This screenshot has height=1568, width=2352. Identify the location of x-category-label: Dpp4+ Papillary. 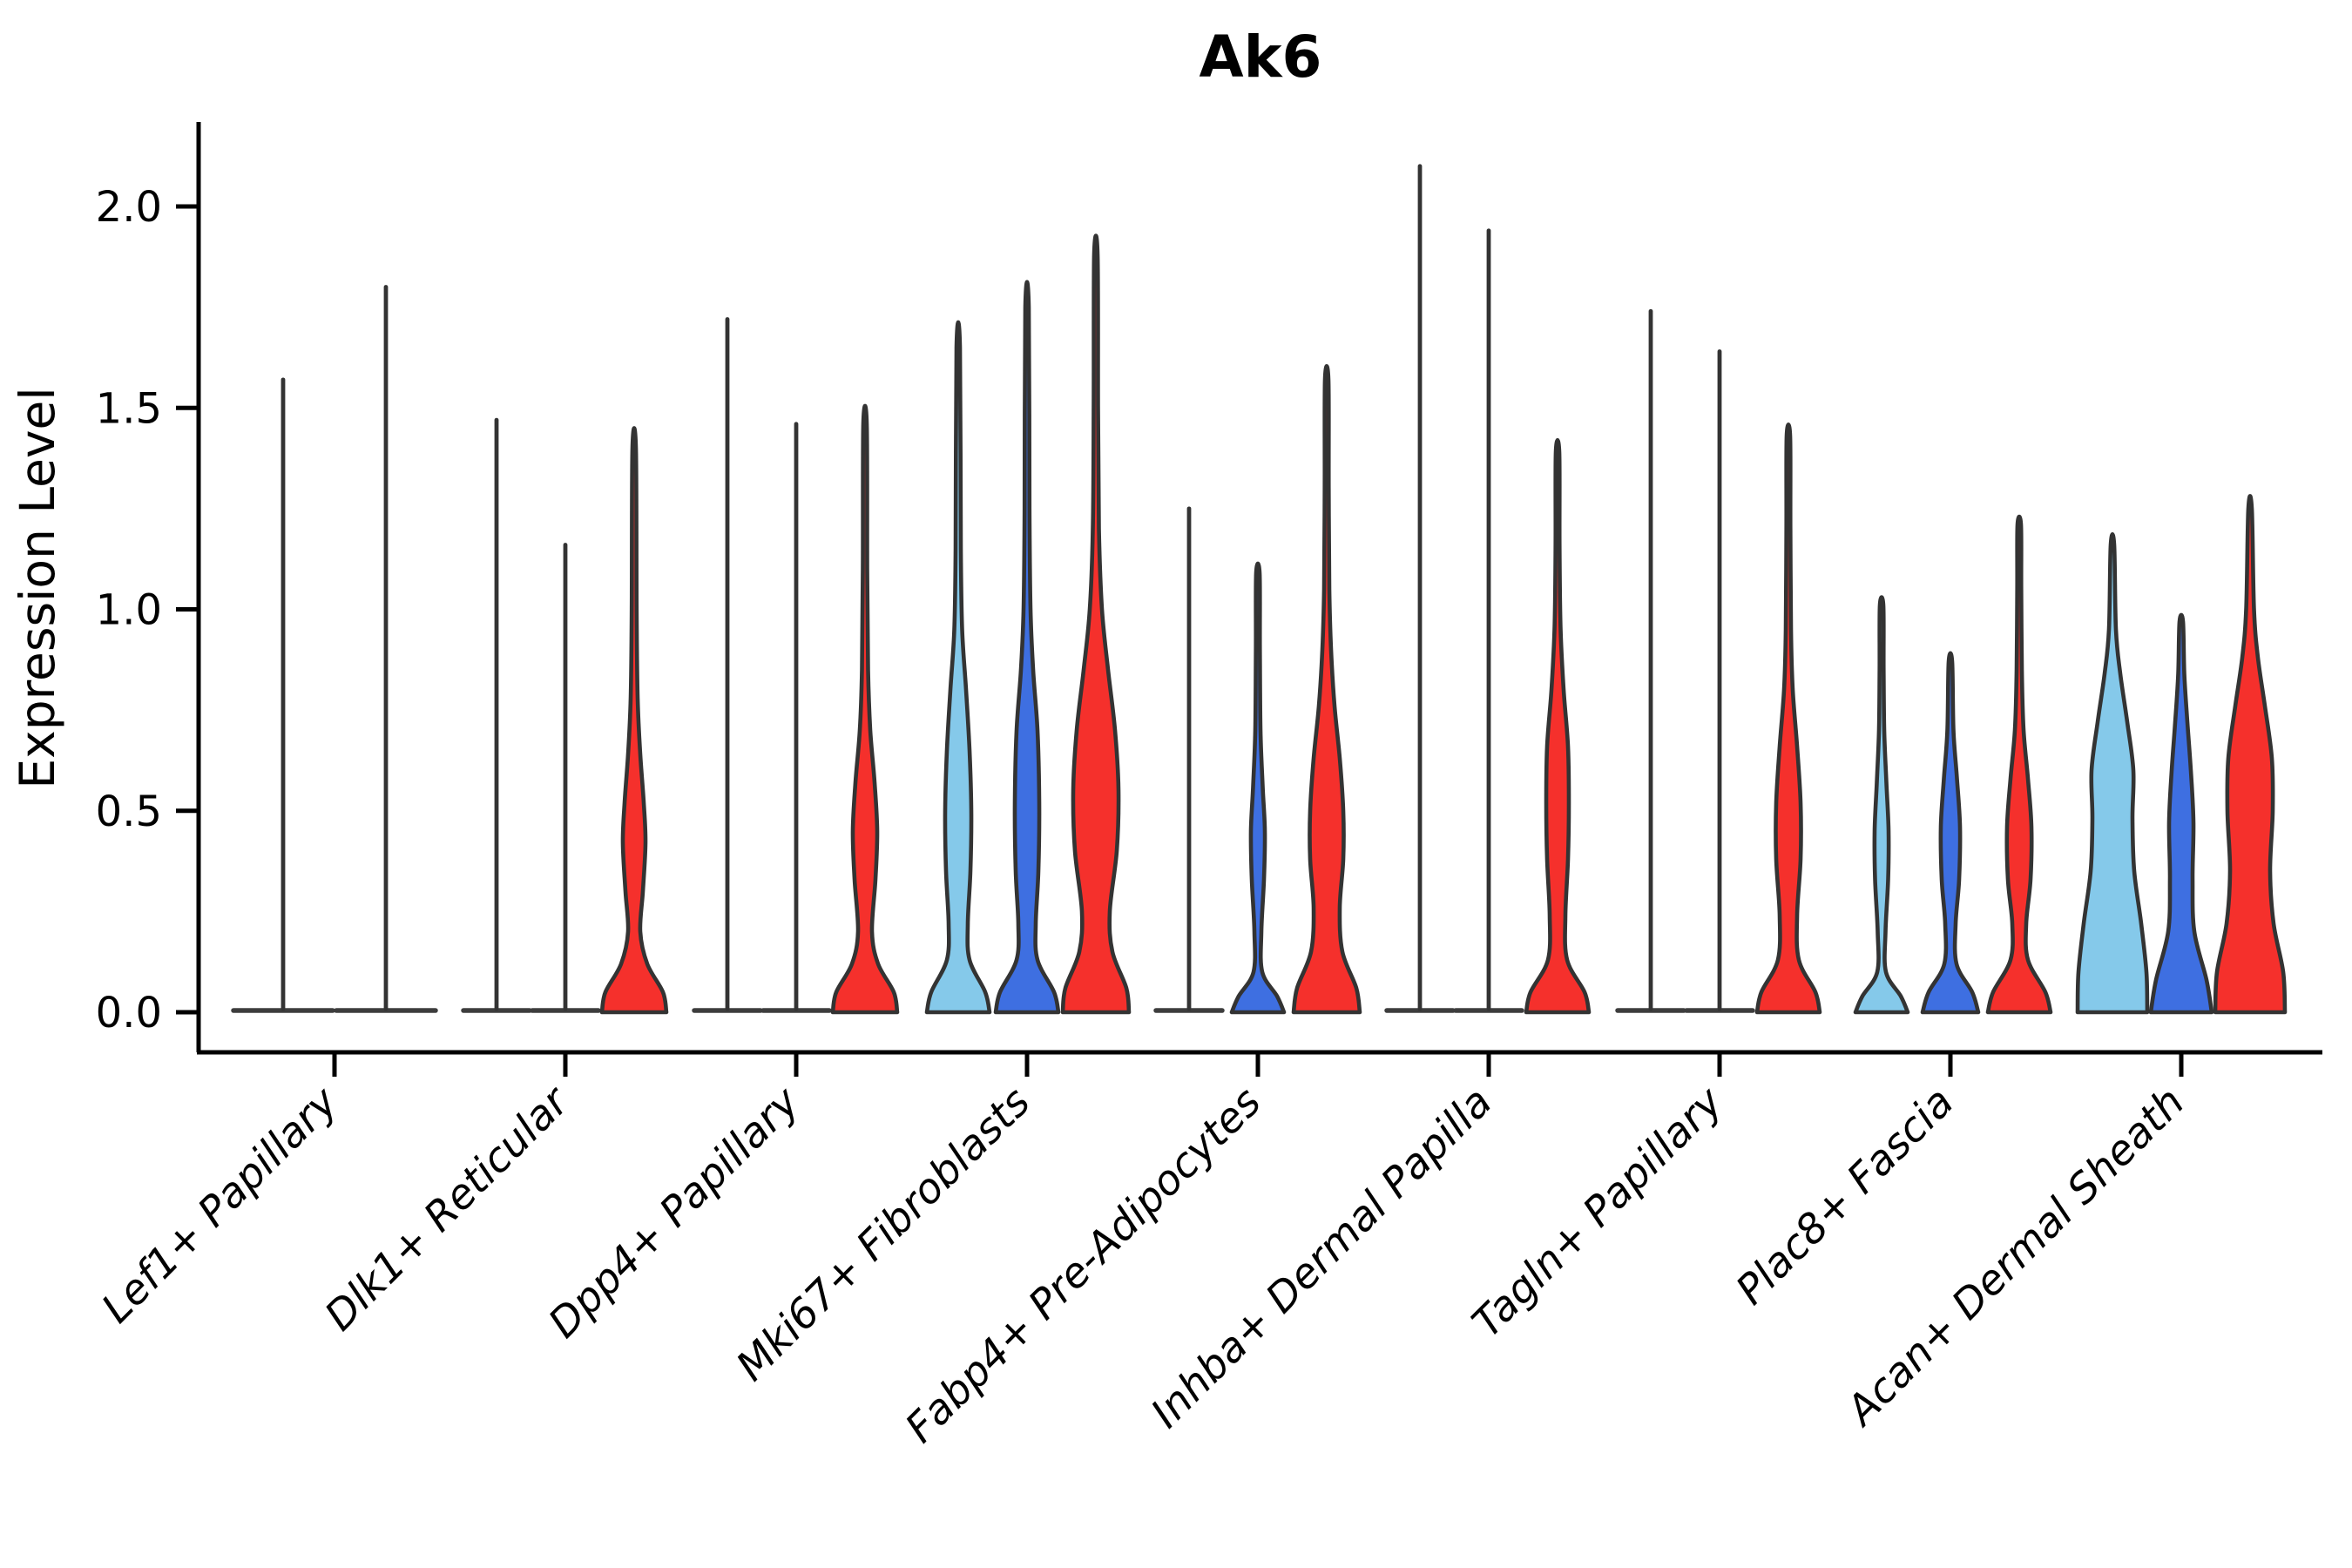
(674, 1213).